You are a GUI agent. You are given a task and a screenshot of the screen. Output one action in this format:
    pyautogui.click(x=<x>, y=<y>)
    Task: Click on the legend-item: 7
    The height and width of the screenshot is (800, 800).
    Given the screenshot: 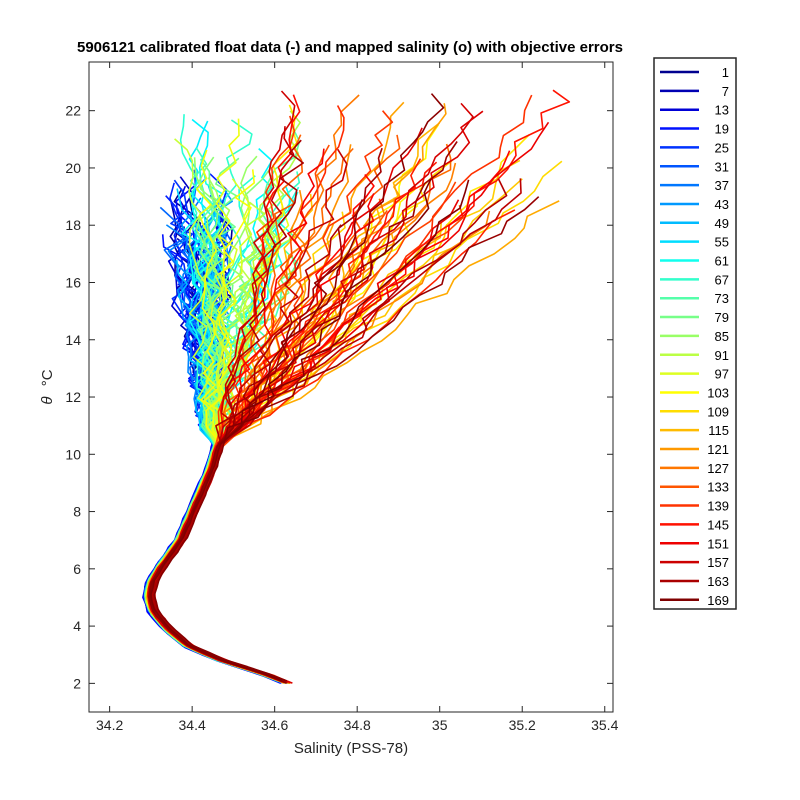 What is the action you would take?
    pyautogui.click(x=694, y=91)
    